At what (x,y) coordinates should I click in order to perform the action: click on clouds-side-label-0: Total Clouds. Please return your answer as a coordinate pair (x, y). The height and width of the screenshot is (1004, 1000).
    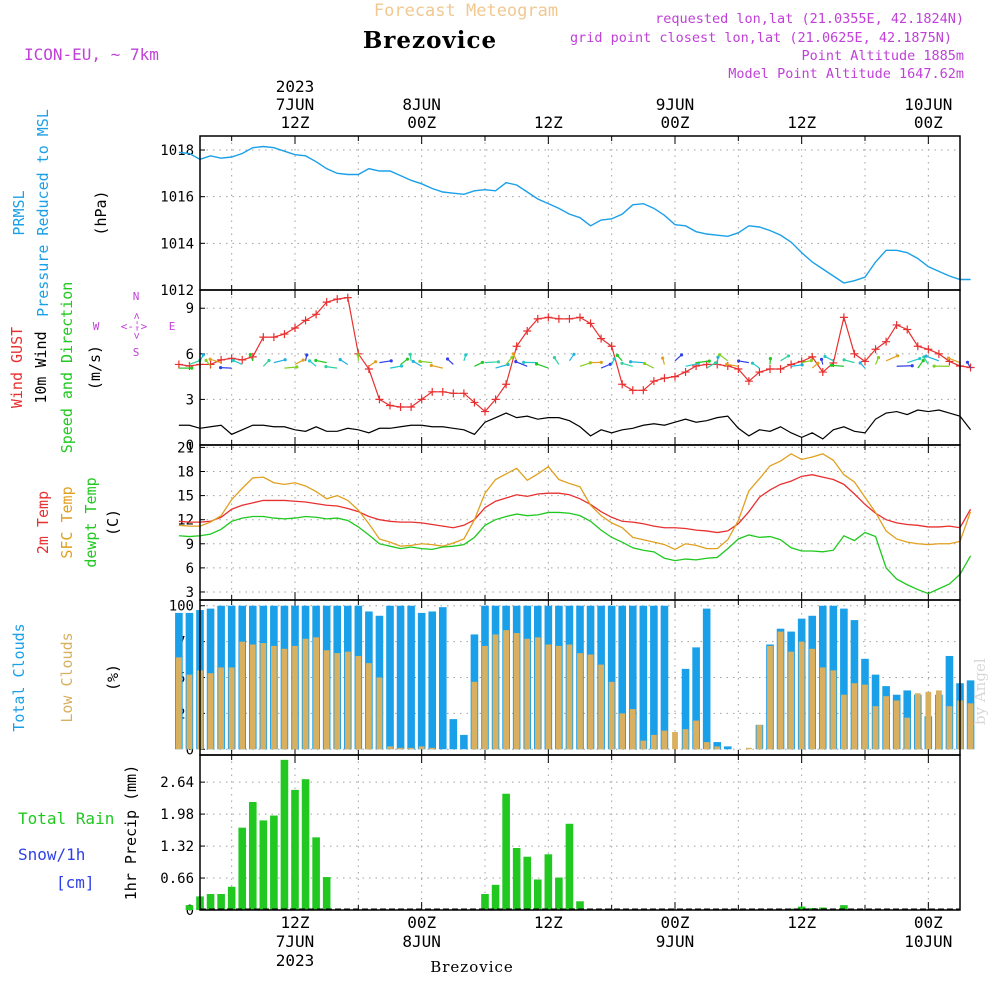
    Looking at the image, I should click on (19, 677).